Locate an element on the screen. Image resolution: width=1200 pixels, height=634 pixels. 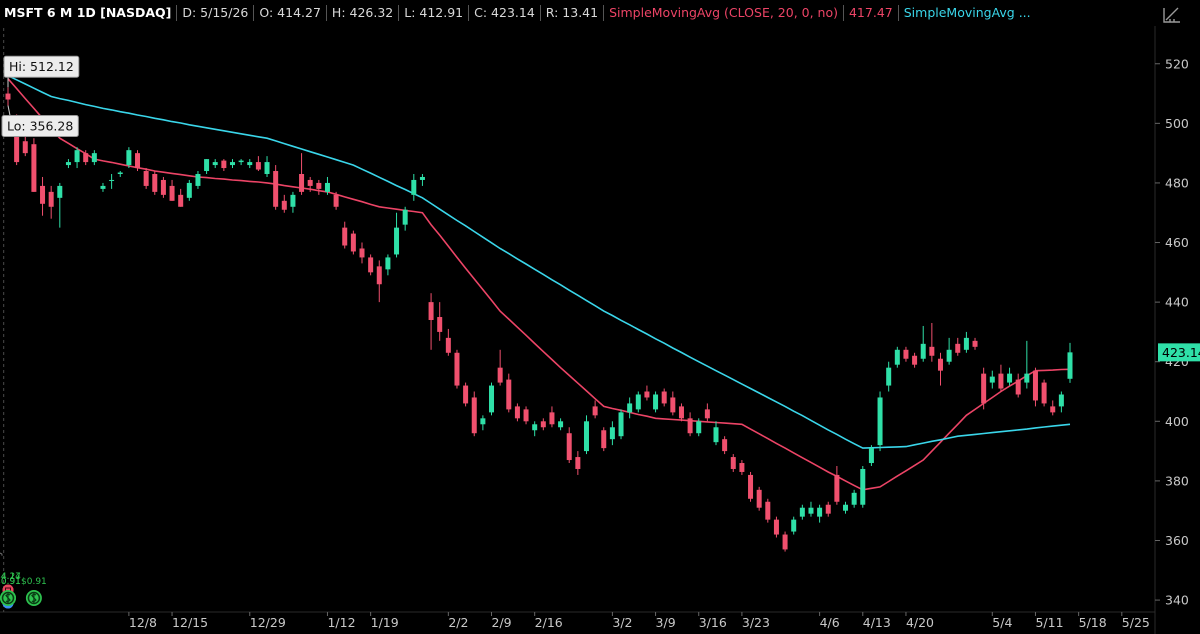
x-tick-label: 3/9 is located at coordinates (666, 622).